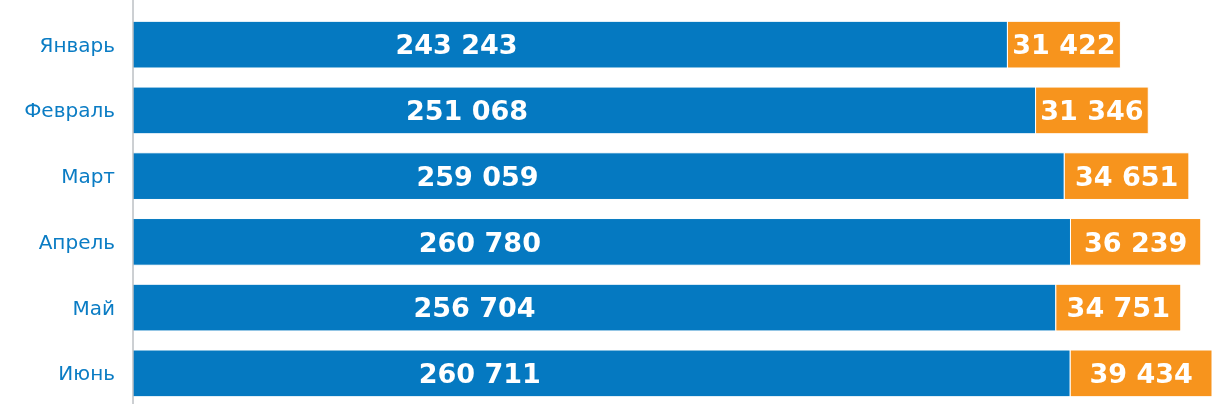 Image resolution: width=1215 pixels, height=404 pixels. What do you see at coordinates (1141, 374) in the screenshot?
I see `data-label: 39 434` at bounding box center [1141, 374].